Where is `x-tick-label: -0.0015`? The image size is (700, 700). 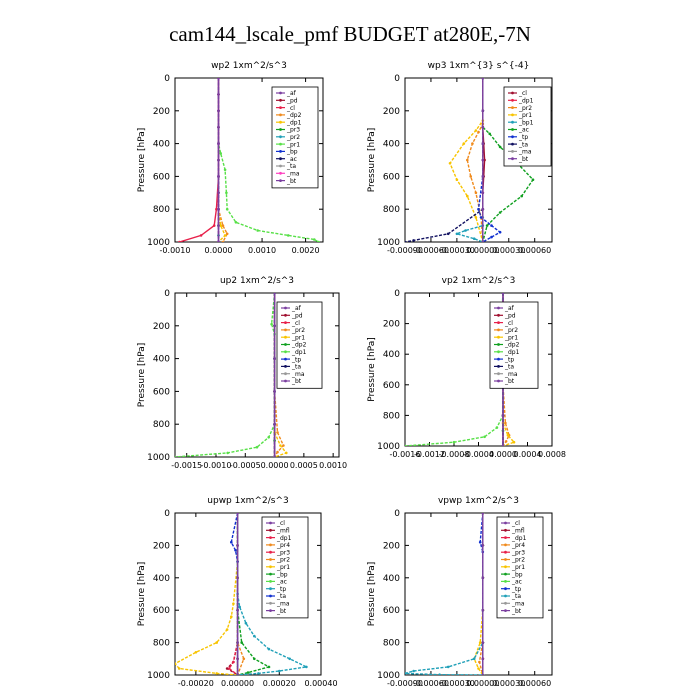 x-tick-label: -0.0015 is located at coordinates (186, 465).